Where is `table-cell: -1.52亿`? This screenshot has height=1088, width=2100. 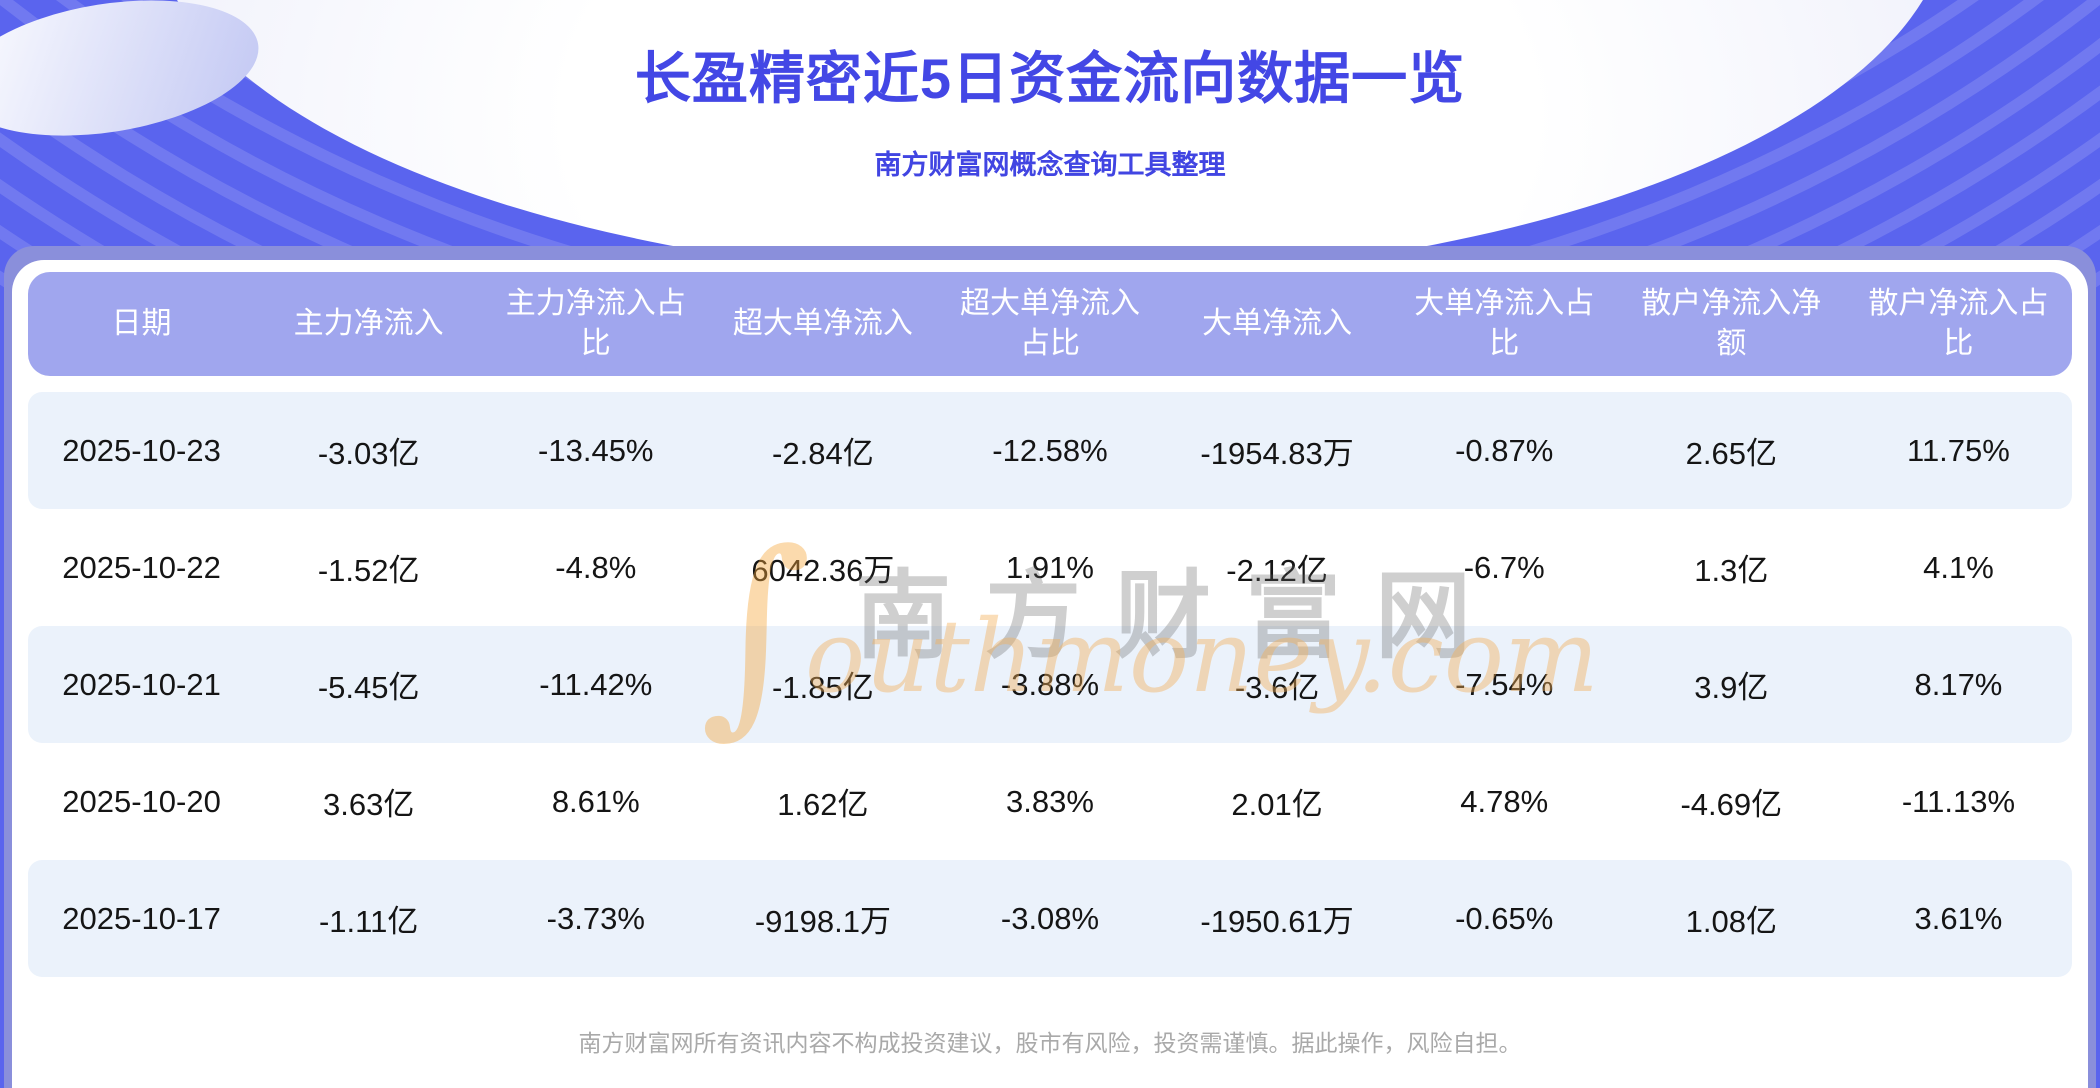
table-cell: -1.52亿 is located at coordinates (368, 570).